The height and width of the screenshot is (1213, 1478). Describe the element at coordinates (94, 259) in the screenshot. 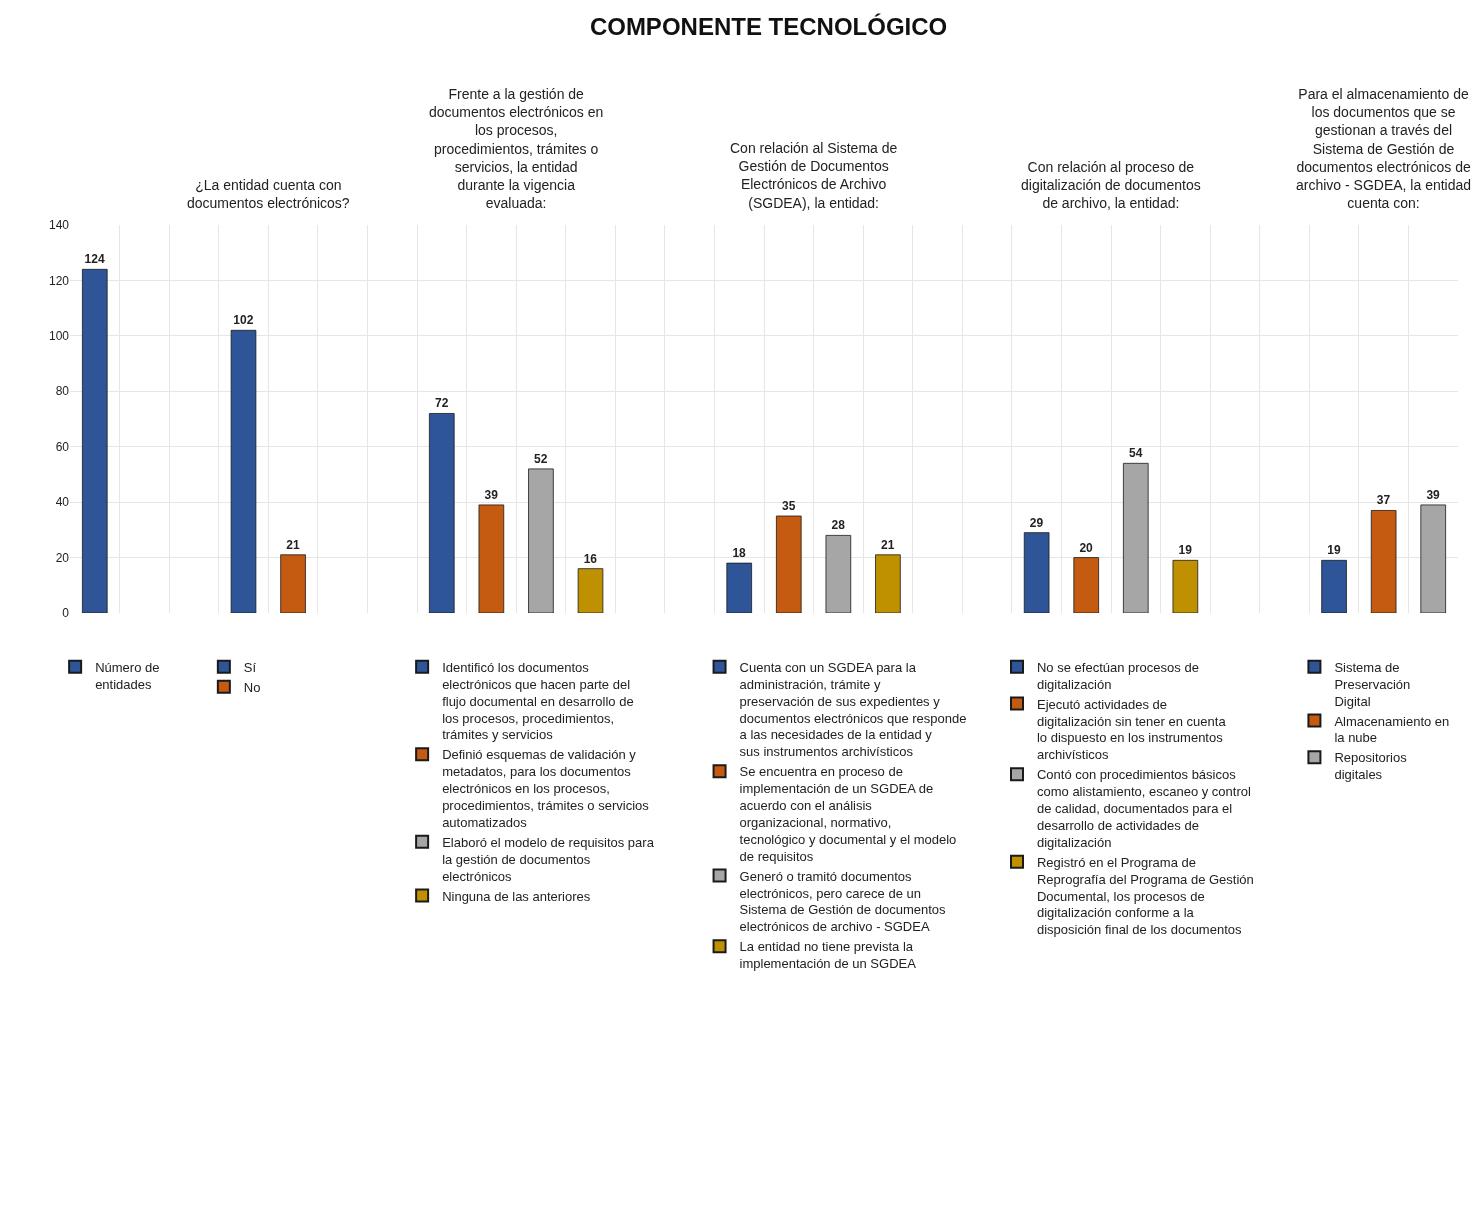

I see `data-label: 124` at that location.